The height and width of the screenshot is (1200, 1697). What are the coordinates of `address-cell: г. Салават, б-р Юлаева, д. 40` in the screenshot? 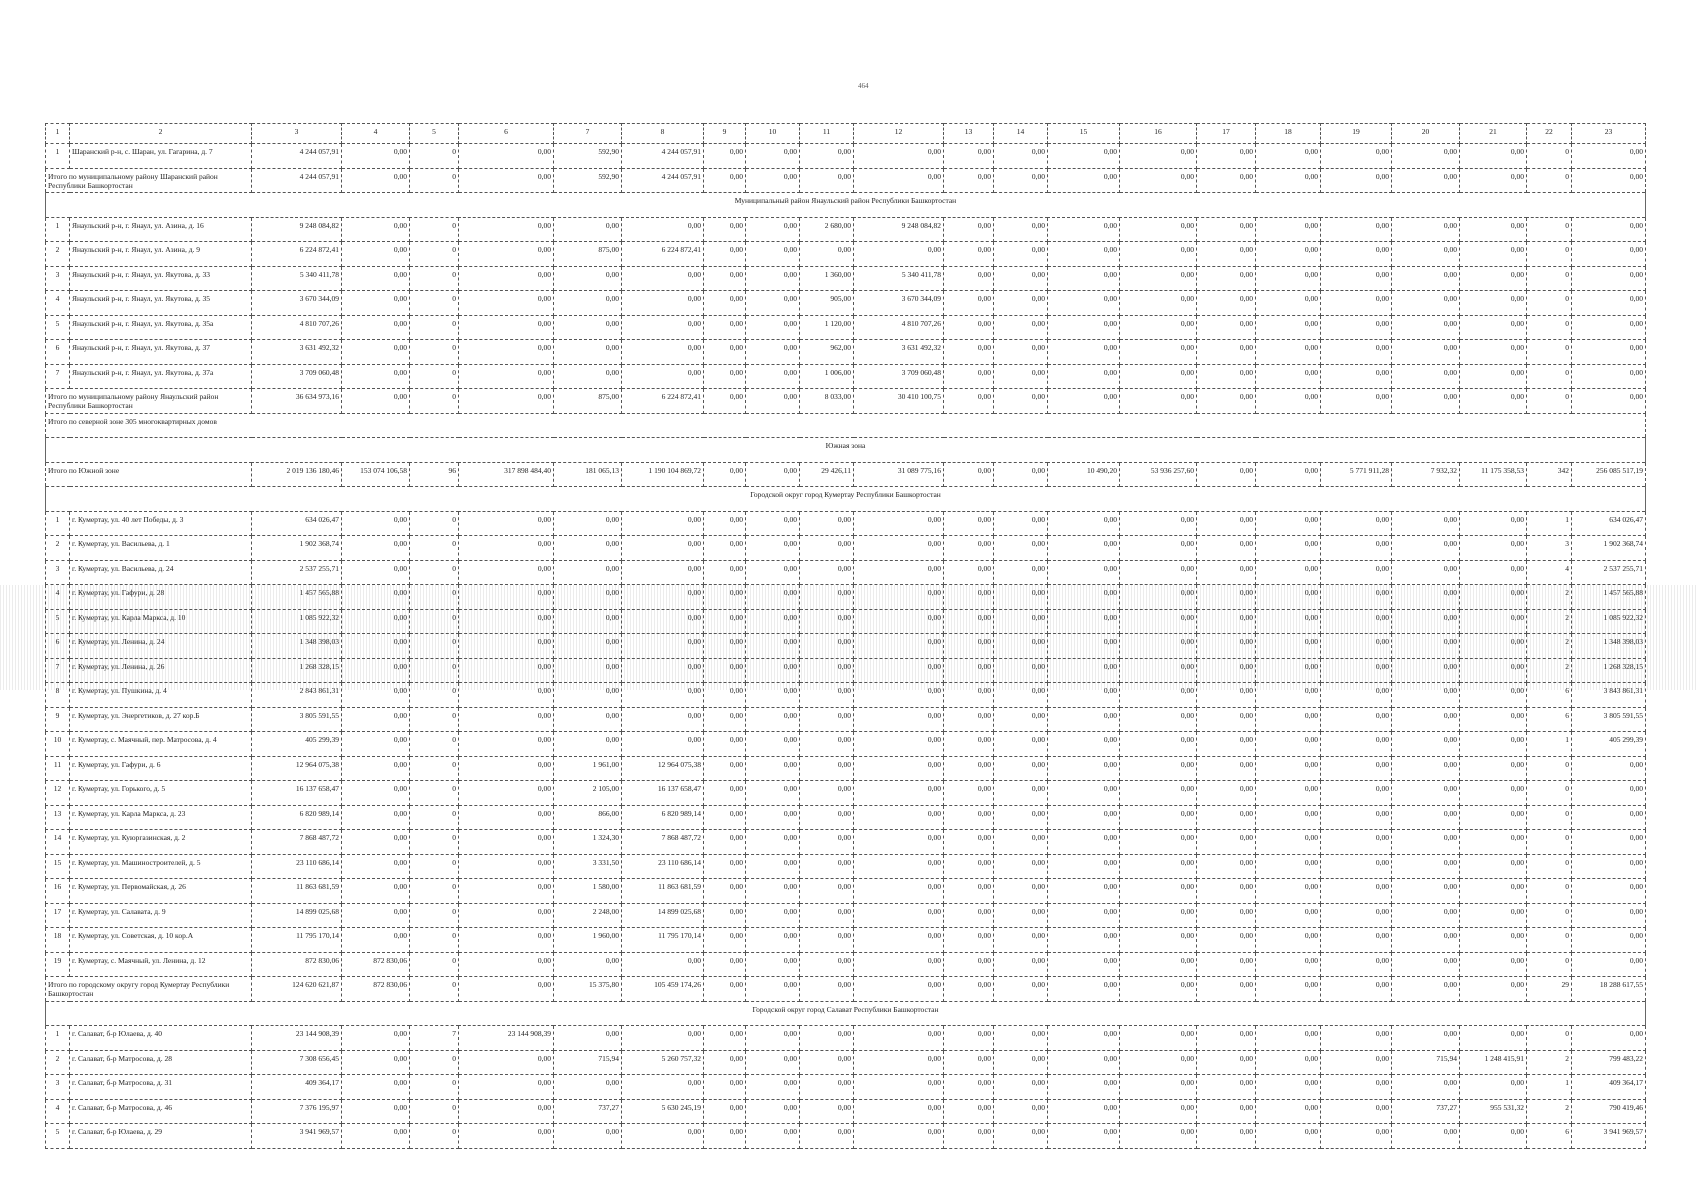 It's located at (160, 1038).